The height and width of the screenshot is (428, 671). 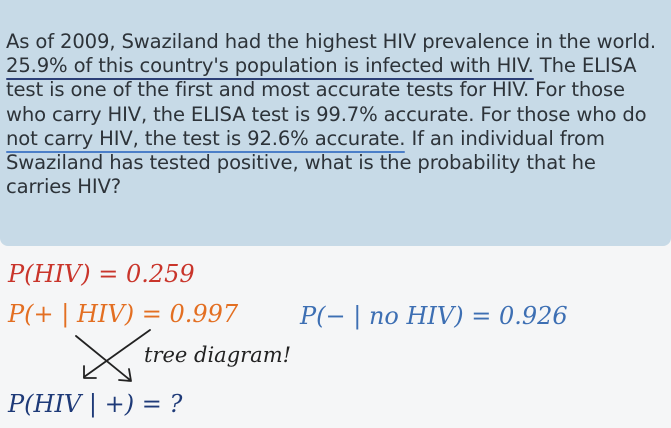 I want to click on note-tree-diagram: tree diagram!, so click(x=218, y=355).